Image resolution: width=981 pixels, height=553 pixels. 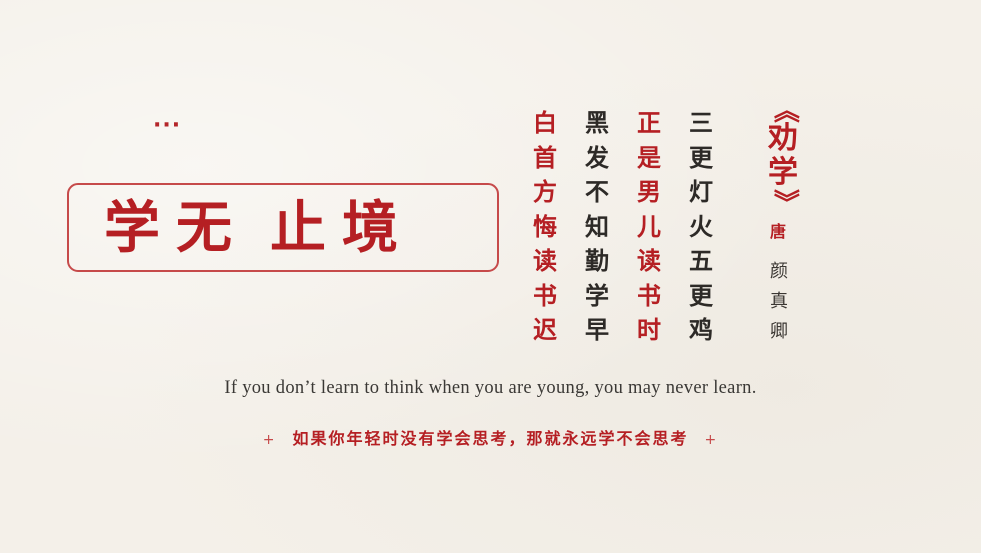 I want to click on author-dynasty: 唐, so click(x=778, y=231).